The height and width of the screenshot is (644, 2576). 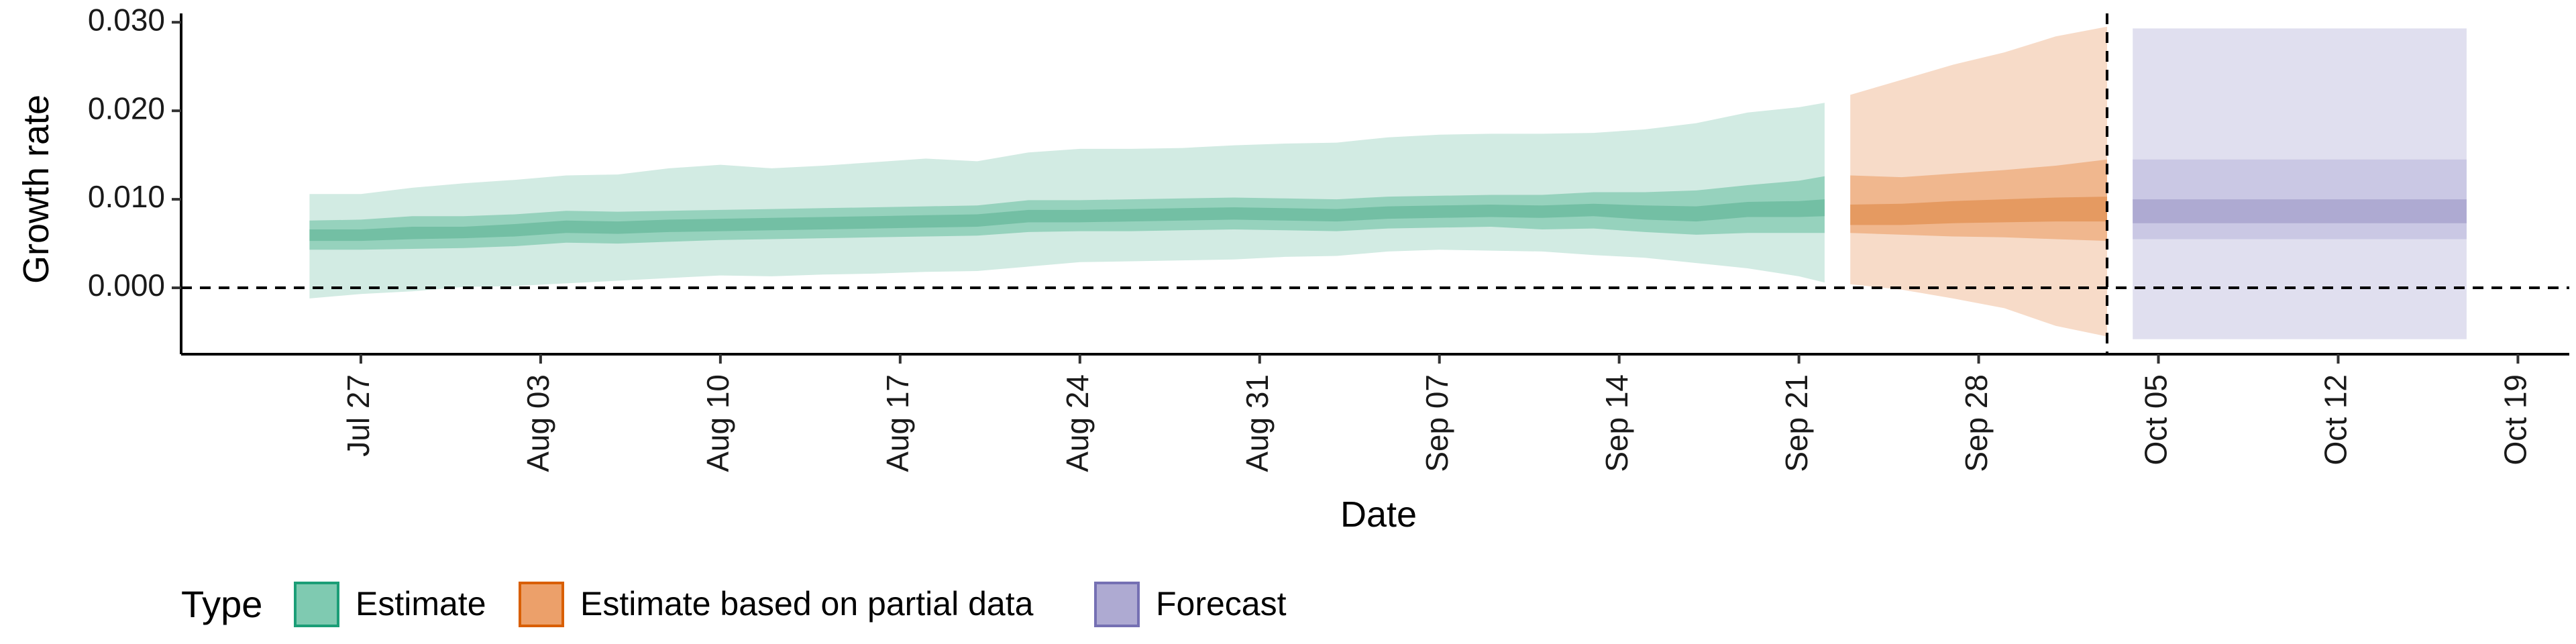 I want to click on y-axis: 0.000 0.010 0.020 0.030, so click(x=135, y=178).